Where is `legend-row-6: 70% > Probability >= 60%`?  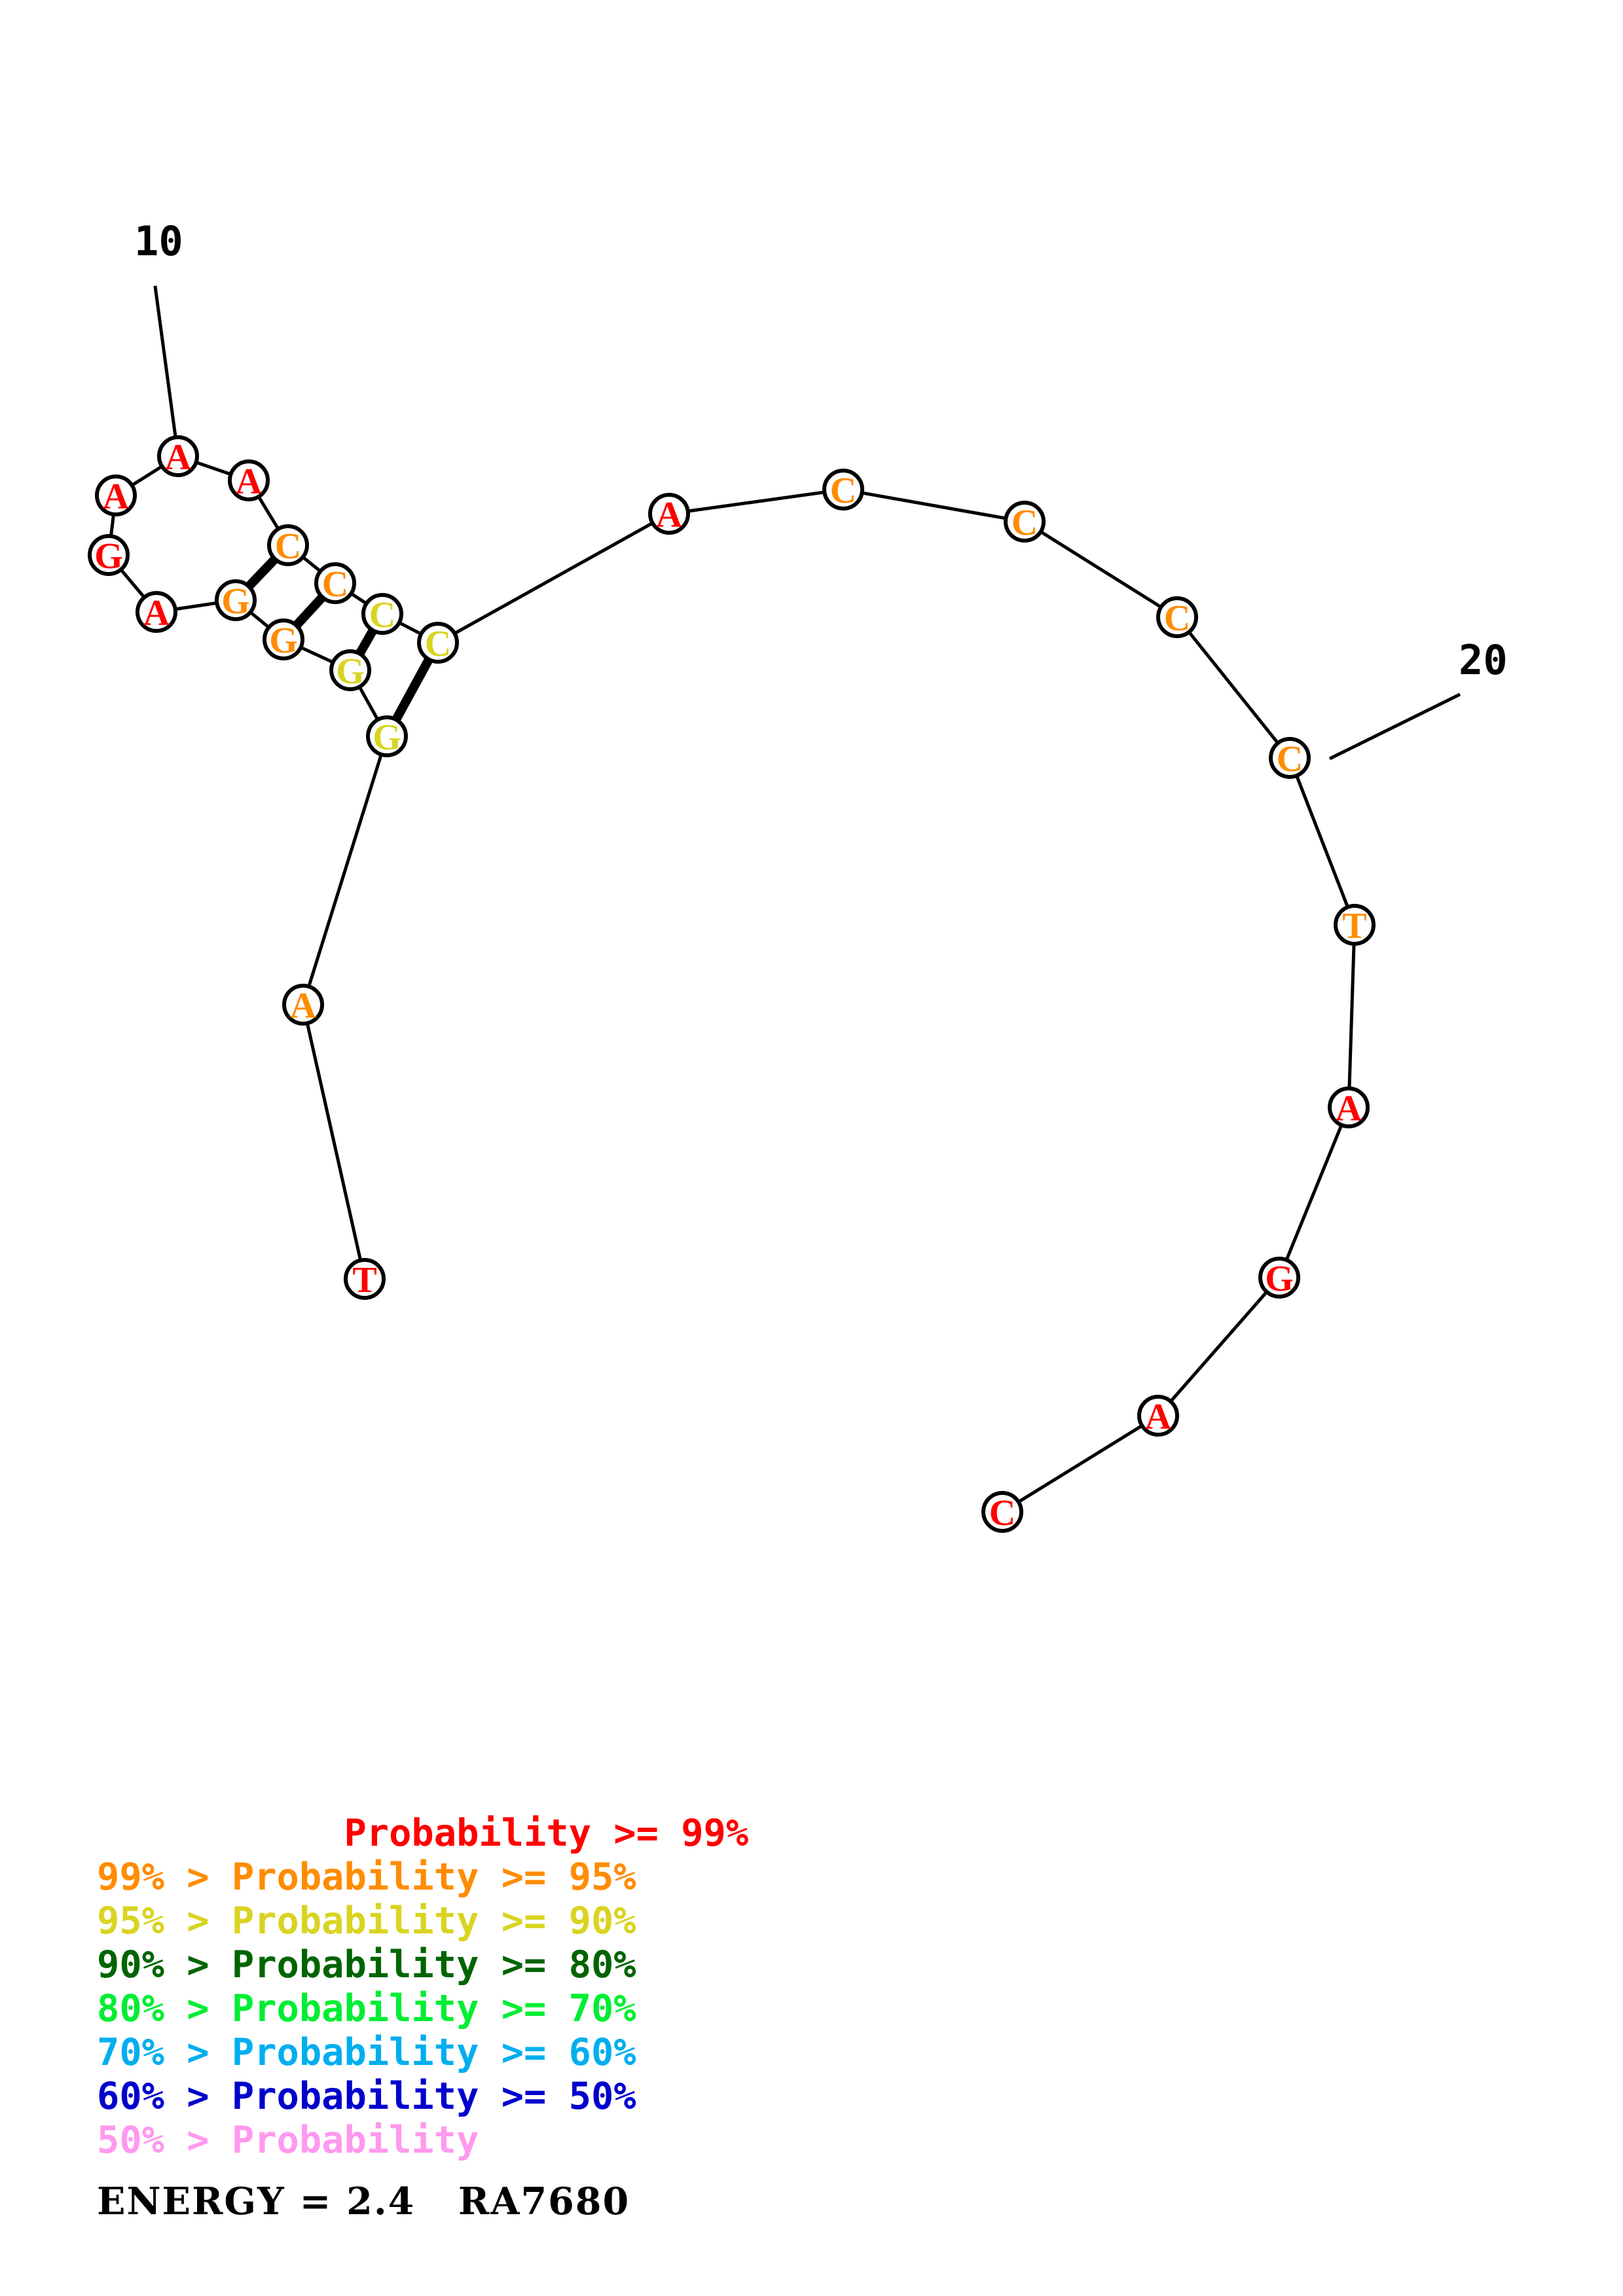
legend-row-6: 70% > Probability >= 60% is located at coordinates (366, 2052).